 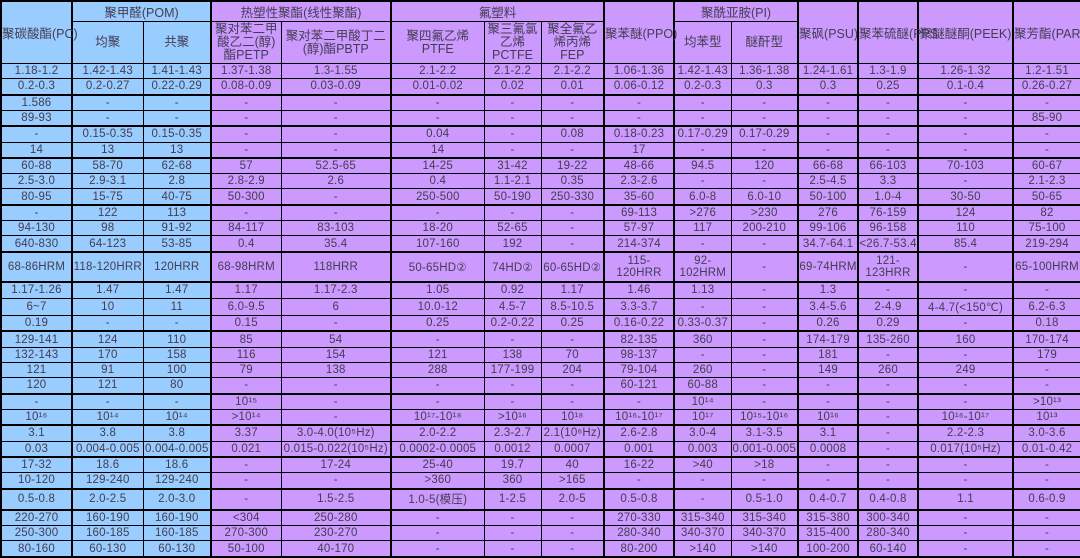 I want to click on table-row: 89-93- - - - - - - - - - - - -85-90, so click(x=540, y=118).